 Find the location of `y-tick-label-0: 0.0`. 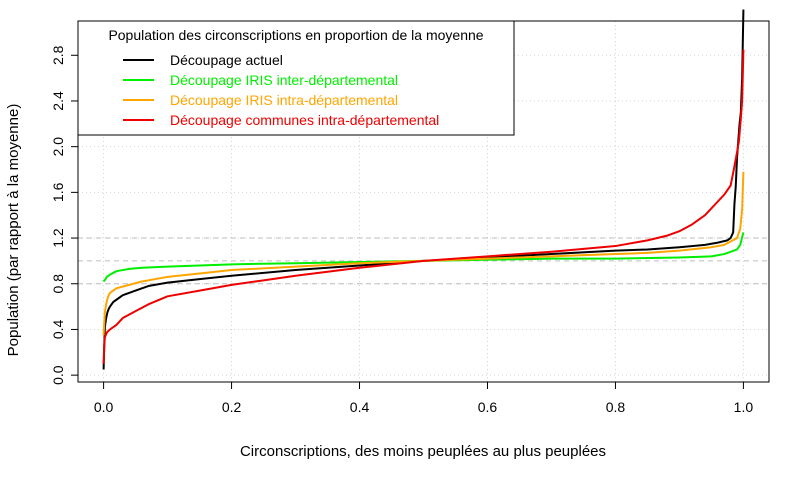

y-tick-label-0: 0.0 is located at coordinates (58, 375).